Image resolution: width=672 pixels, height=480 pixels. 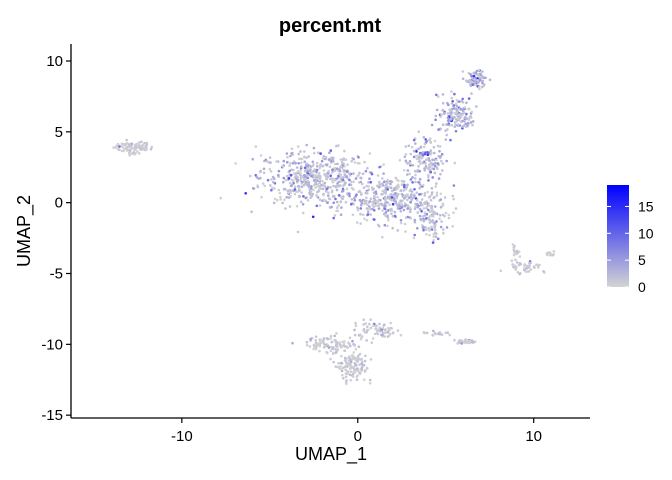 What do you see at coordinates (56, 238) in the screenshot?
I see `y-axis-ticks: 10 5 0 -5 -10 -15` at bounding box center [56, 238].